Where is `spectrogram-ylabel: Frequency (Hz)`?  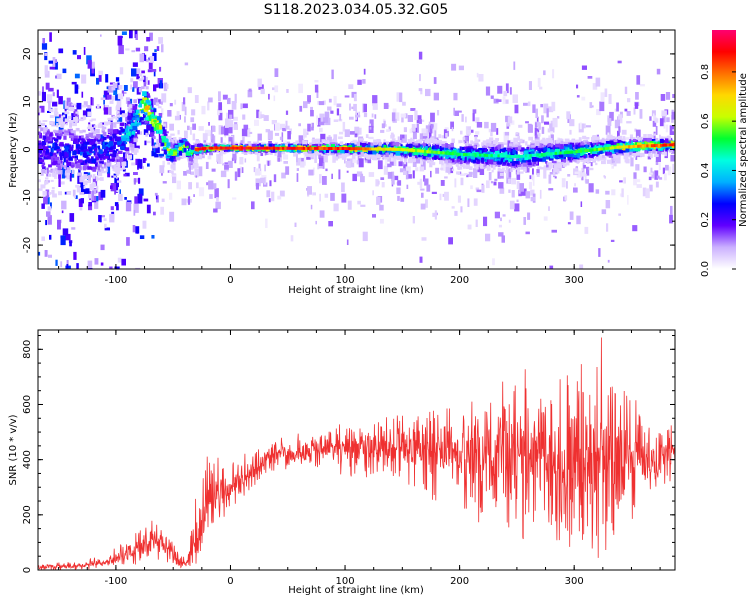
spectrogram-ylabel: Frequency (Hz) is located at coordinates (13, 150).